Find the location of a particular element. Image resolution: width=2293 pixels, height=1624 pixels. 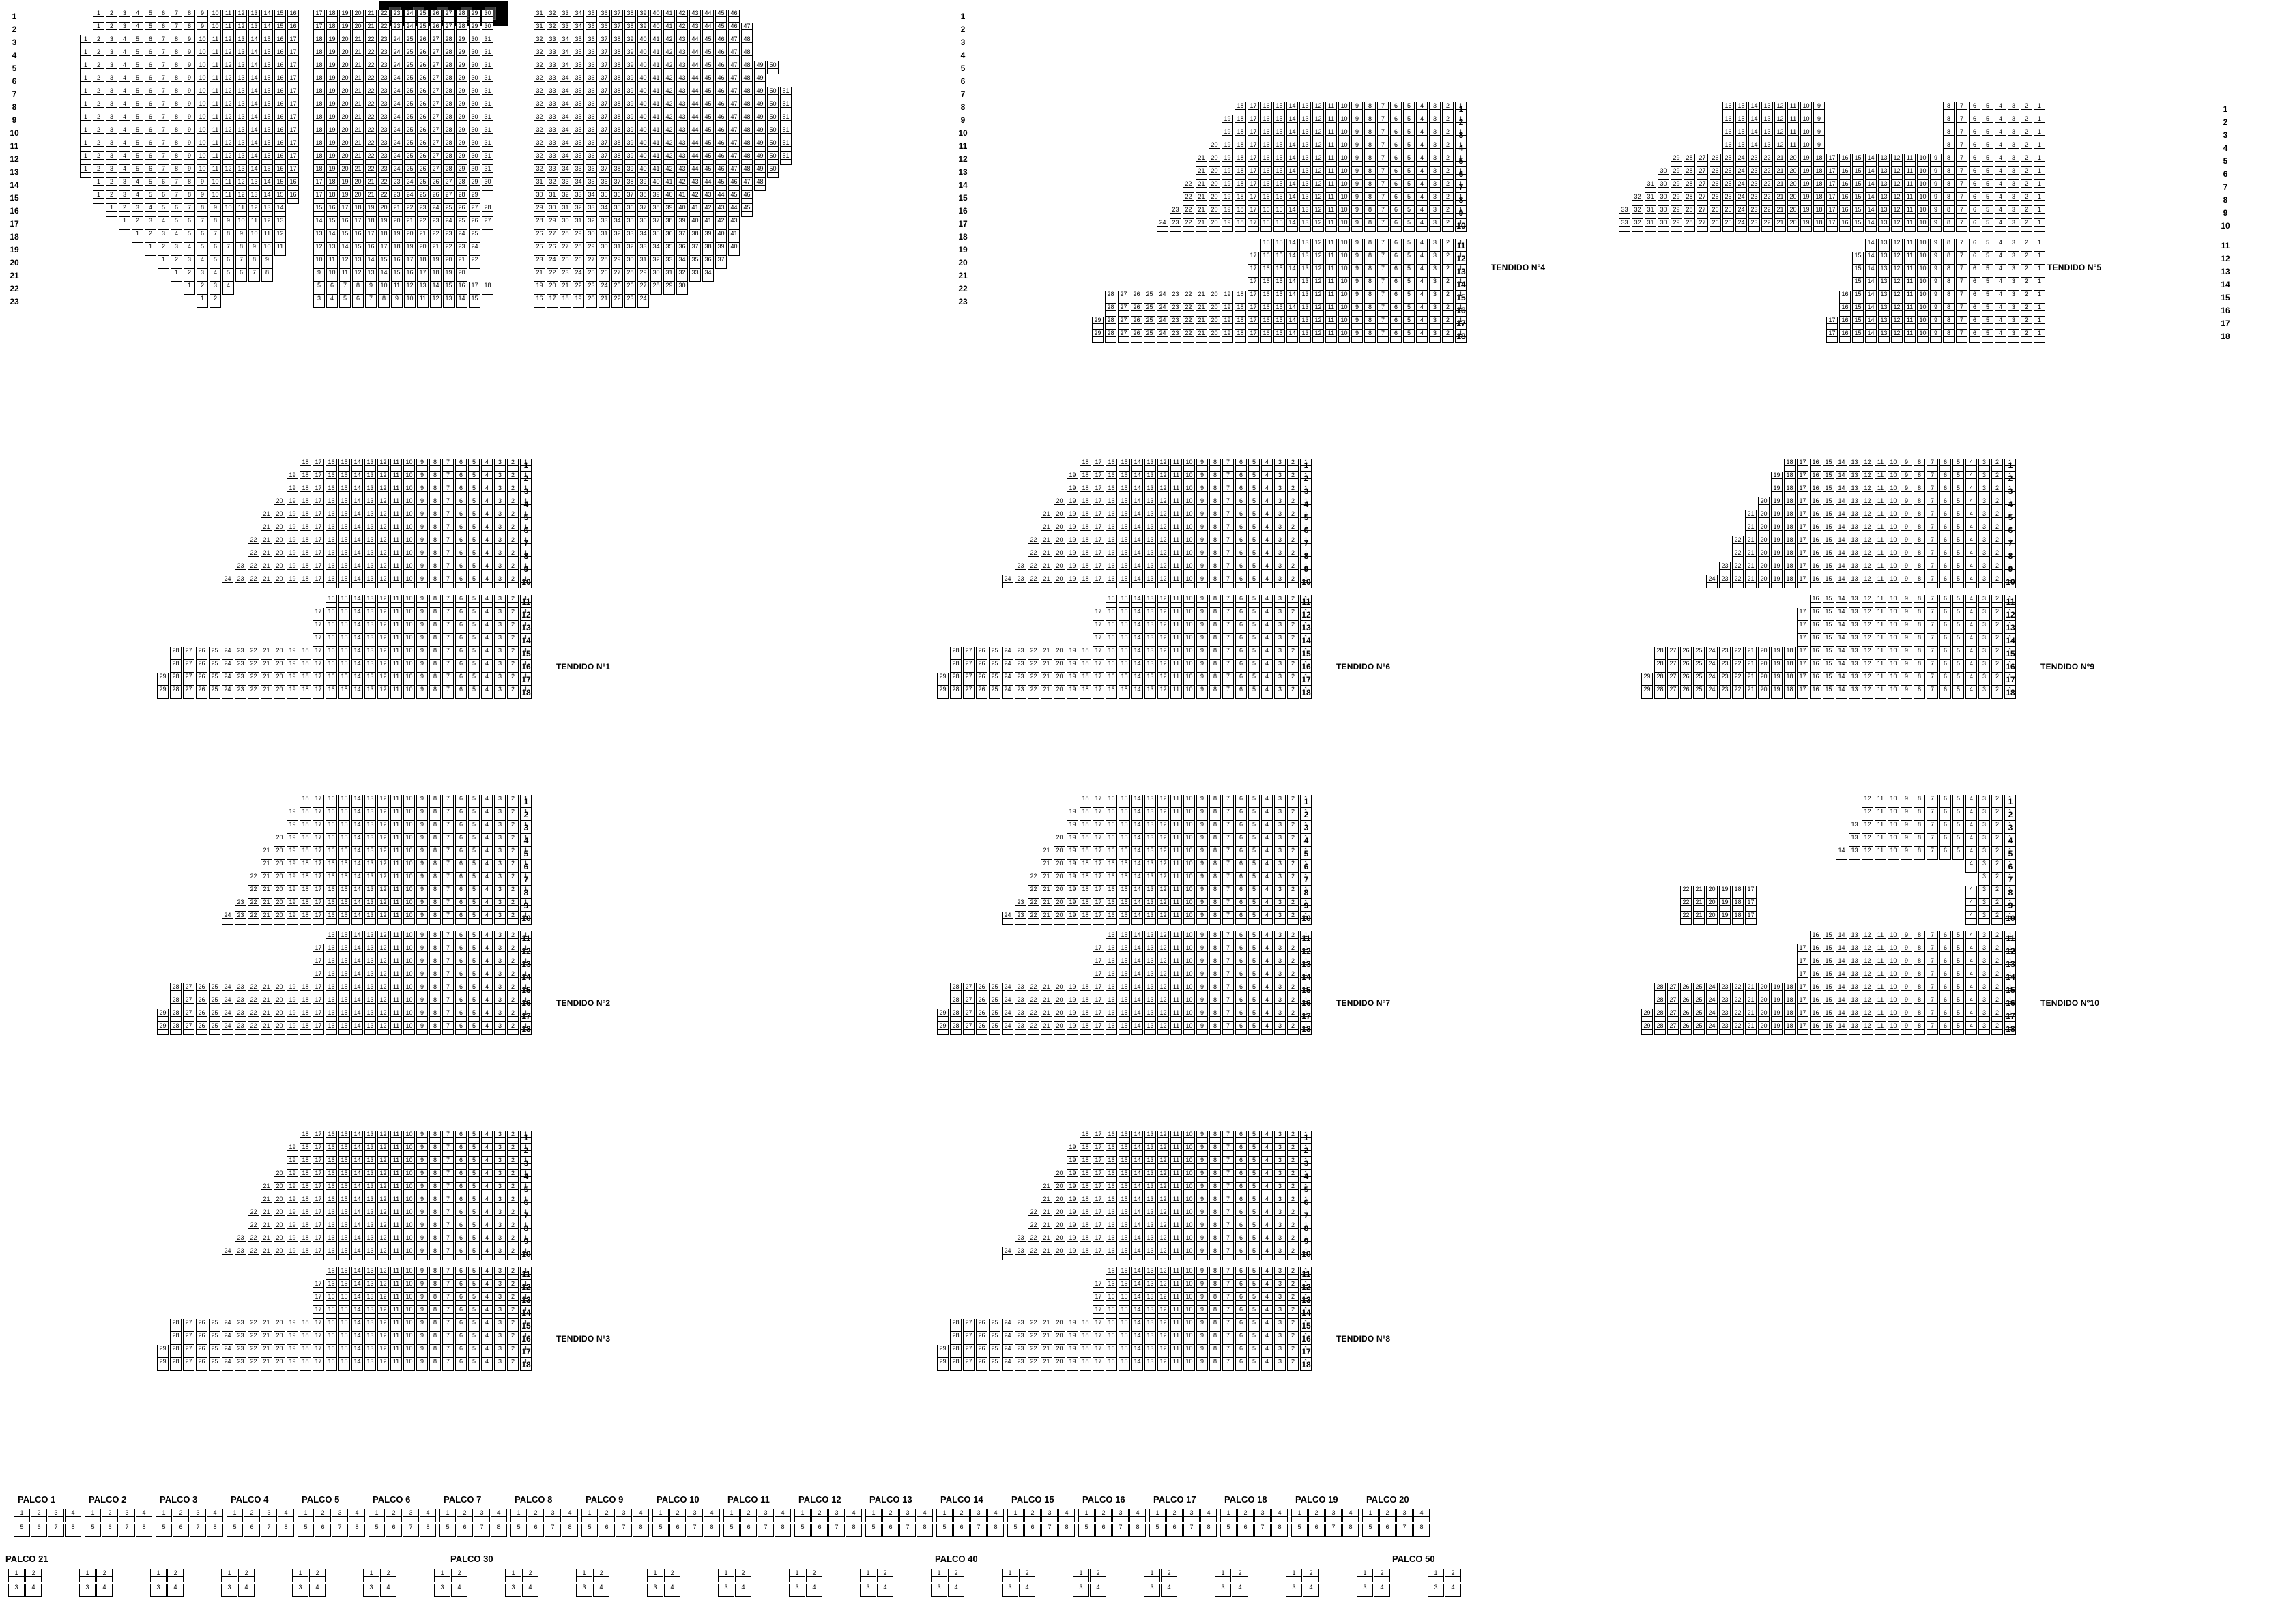

seat: 47 is located at coordinates (734, 158).